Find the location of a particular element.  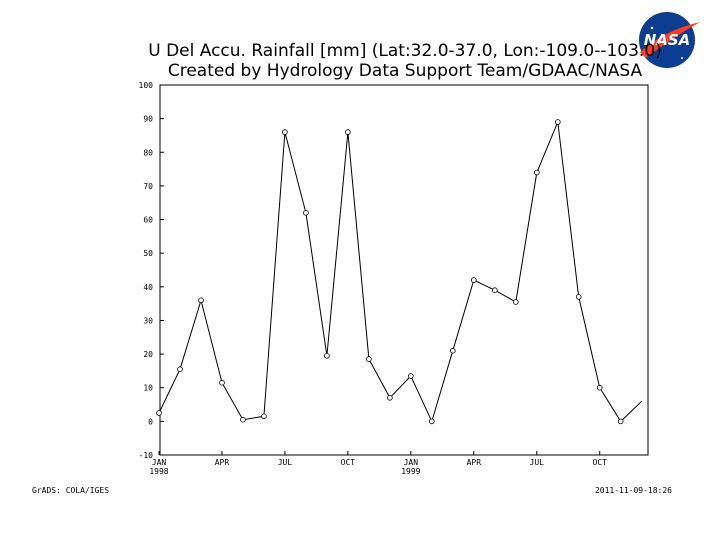

y-tick-label: 10 is located at coordinates (148, 388).